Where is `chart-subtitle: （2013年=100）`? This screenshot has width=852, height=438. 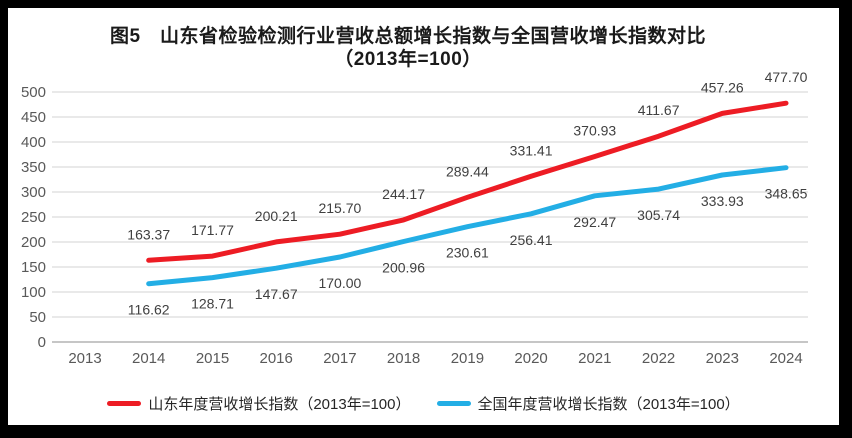 chart-subtitle: （2013年=100） is located at coordinates (408, 59).